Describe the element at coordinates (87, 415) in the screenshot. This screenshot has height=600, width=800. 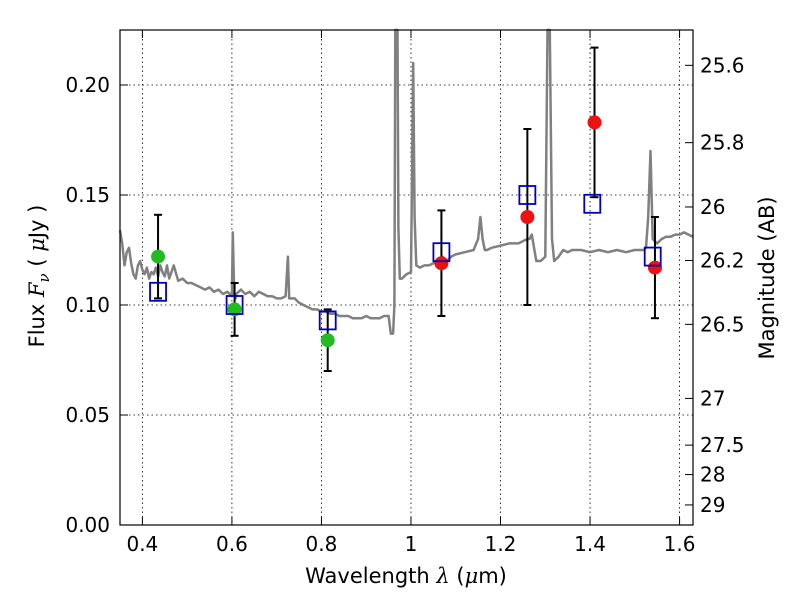
I see `y-tick-label: 0.05` at that location.